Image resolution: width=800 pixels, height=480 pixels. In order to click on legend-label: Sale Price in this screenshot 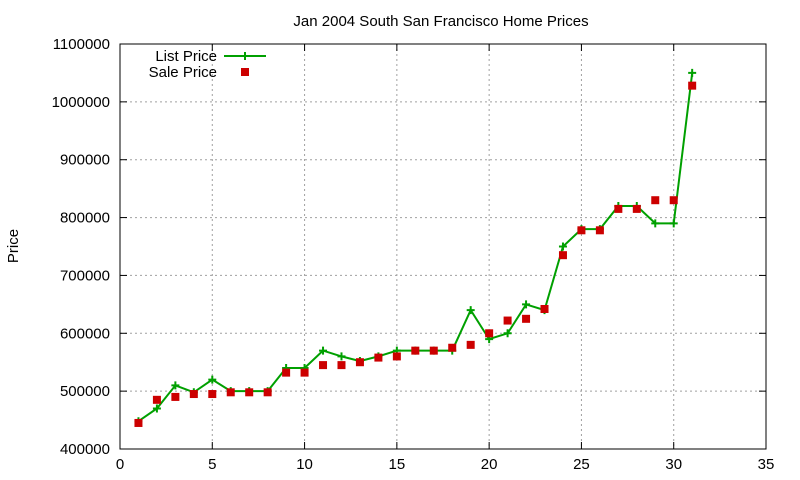, I will do `click(183, 72)`.